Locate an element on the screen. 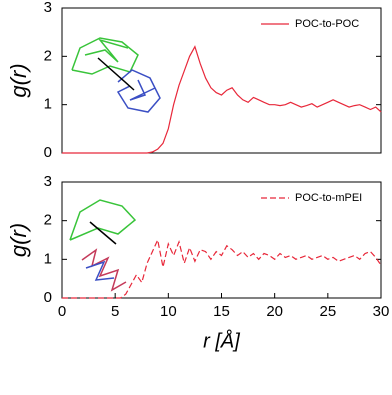  x-axis-label: r [Å] is located at coordinates (221, 340).